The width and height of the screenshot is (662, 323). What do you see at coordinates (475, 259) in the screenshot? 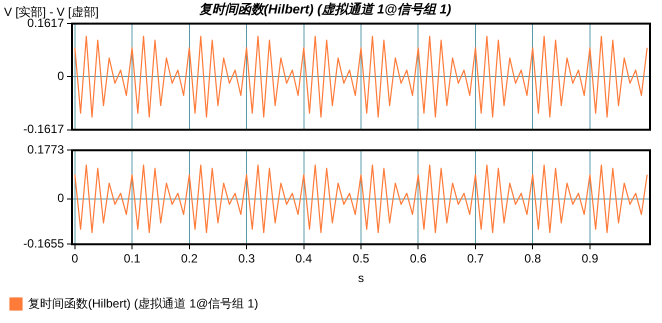
I see `x-tick-label: 0.7` at bounding box center [475, 259].